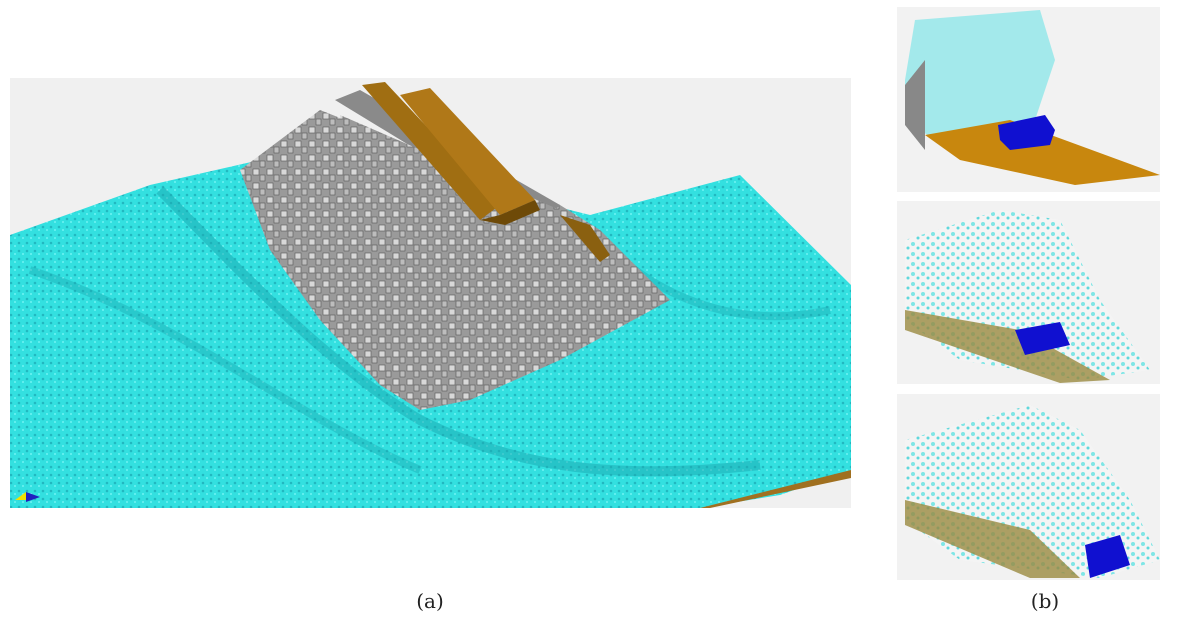  I want to click on panel-label: (b), so click(1045, 601).